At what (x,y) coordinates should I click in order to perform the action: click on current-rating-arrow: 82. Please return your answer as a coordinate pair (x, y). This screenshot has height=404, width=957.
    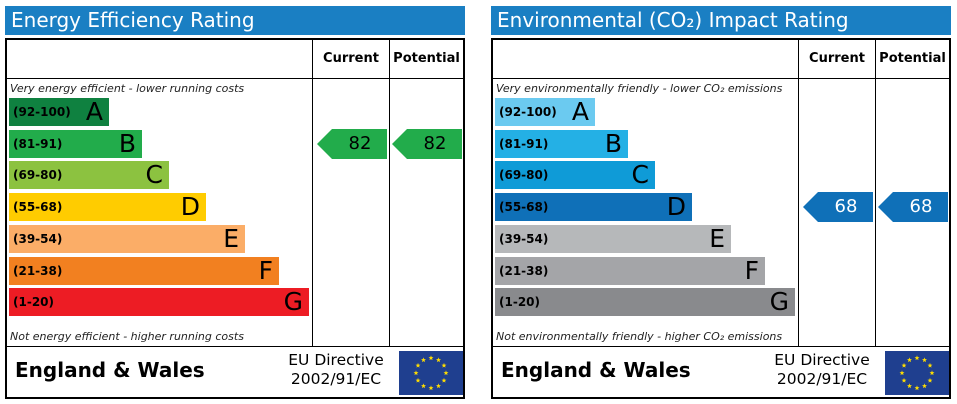
    Looking at the image, I should click on (352, 143).